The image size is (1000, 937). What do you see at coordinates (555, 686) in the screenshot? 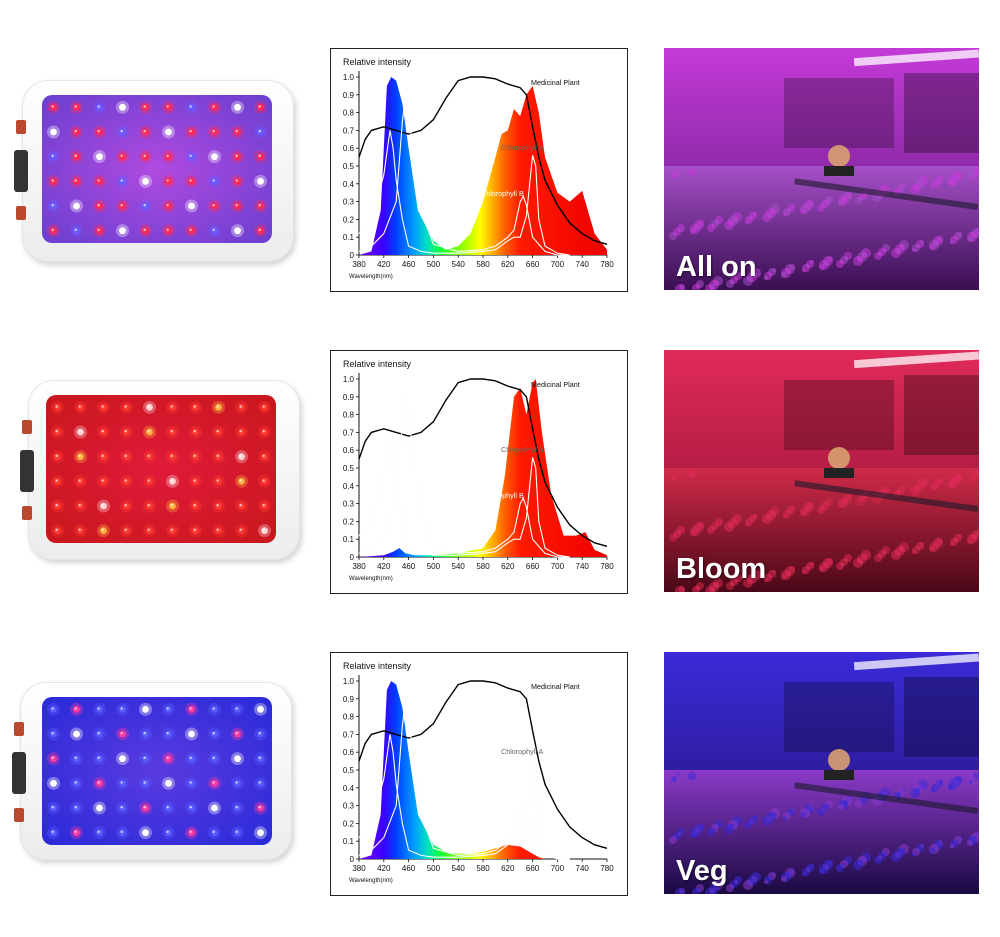
I see `annotation-label: Medicinal Plant` at bounding box center [555, 686].